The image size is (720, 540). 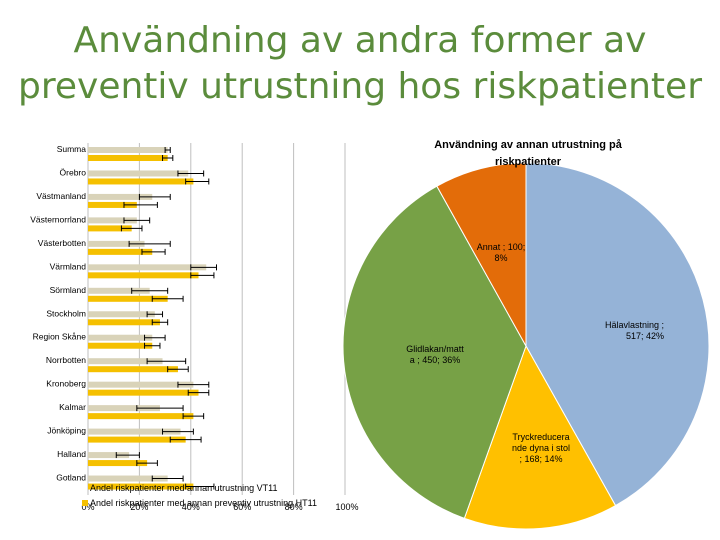 I want to click on pie-slice-label: Tryckreducera nde dyna i stol; 168; 14%, so click(x=541, y=448).